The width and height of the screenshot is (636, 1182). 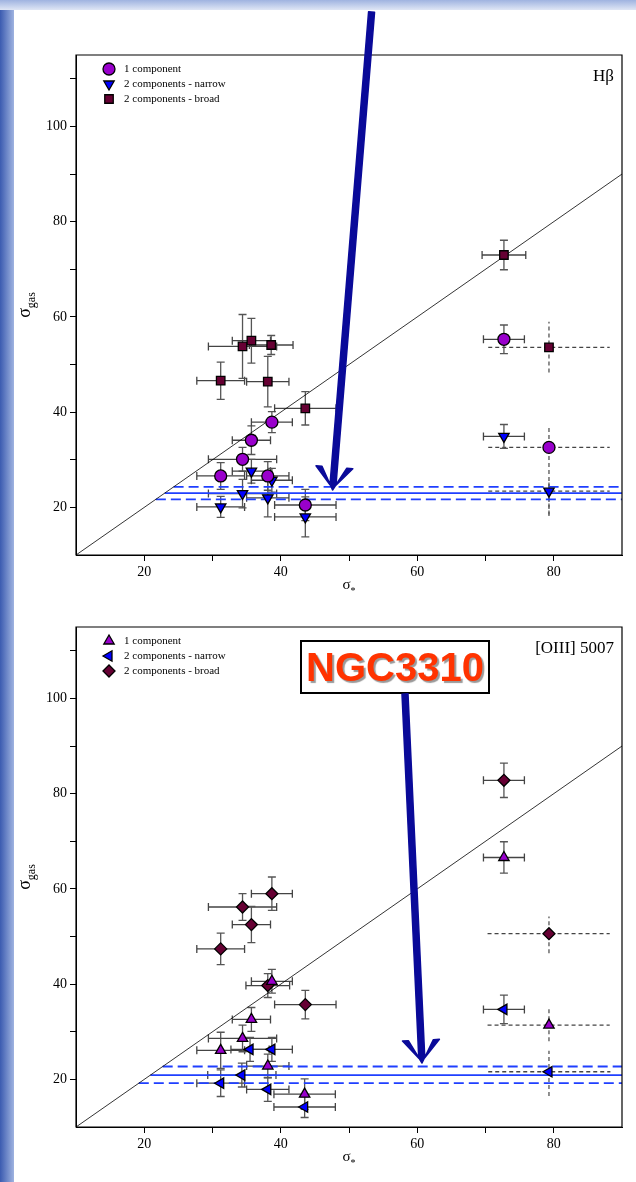 What do you see at coordinates (604, 75) in the screenshot?
I see `annotation: Hβ` at bounding box center [604, 75].